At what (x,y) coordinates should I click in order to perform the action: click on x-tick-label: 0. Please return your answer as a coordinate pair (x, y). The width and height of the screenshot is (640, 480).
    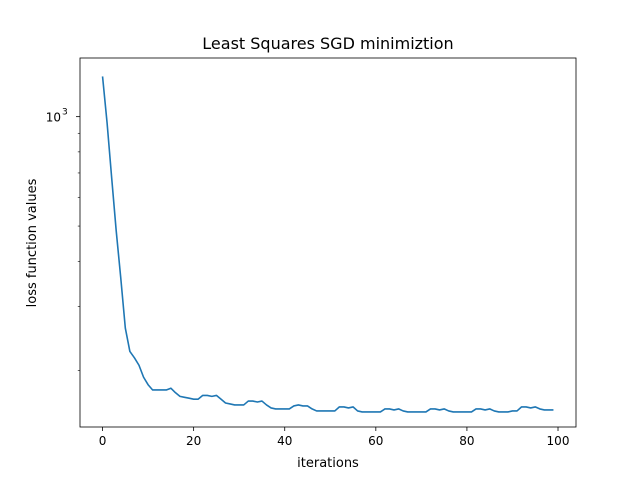
    Looking at the image, I should click on (103, 441).